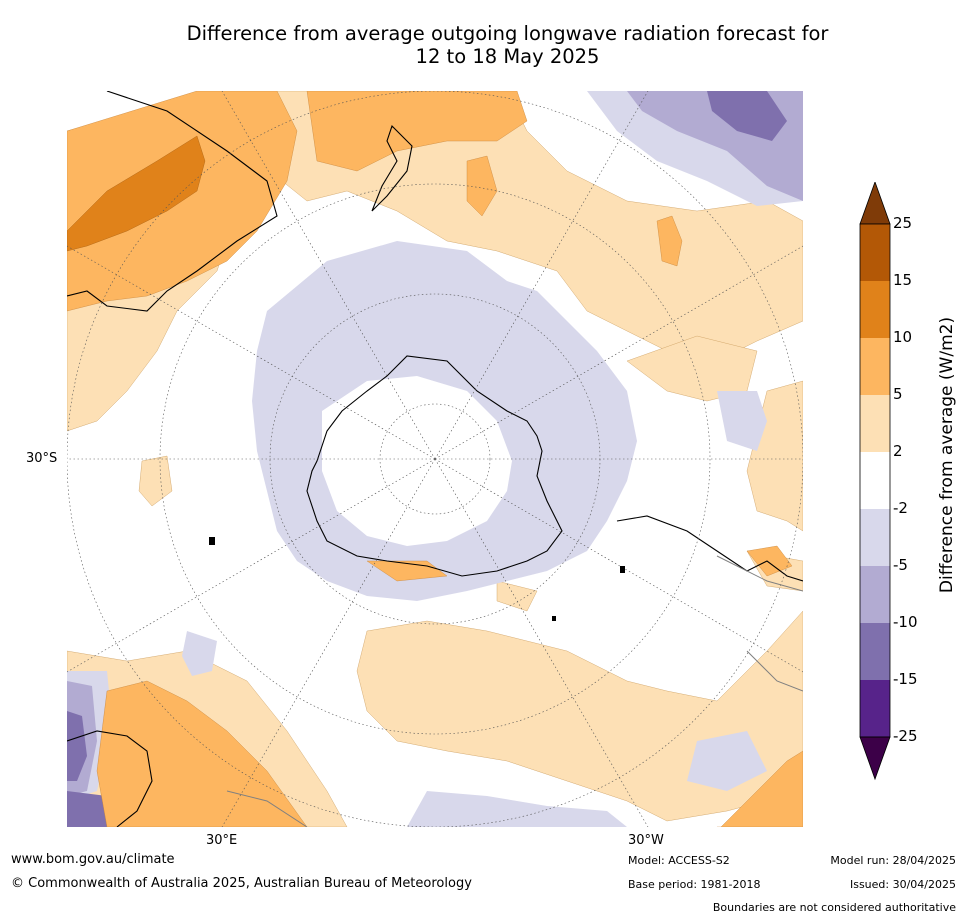 This screenshot has height=919, width=965. Describe the element at coordinates (42, 458) in the screenshot. I see `lat-label-30s: 30°S` at that location.